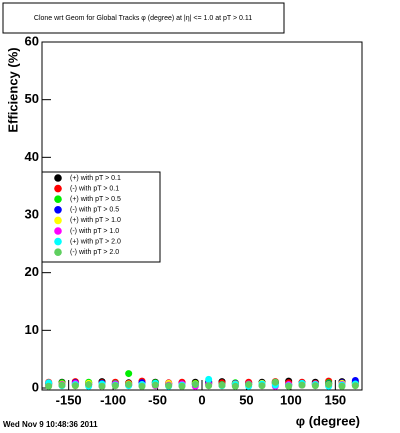 The image size is (400, 433). What do you see at coordinates (157, 399) in the screenshot?
I see `x-tick-label: -50` at bounding box center [157, 399].